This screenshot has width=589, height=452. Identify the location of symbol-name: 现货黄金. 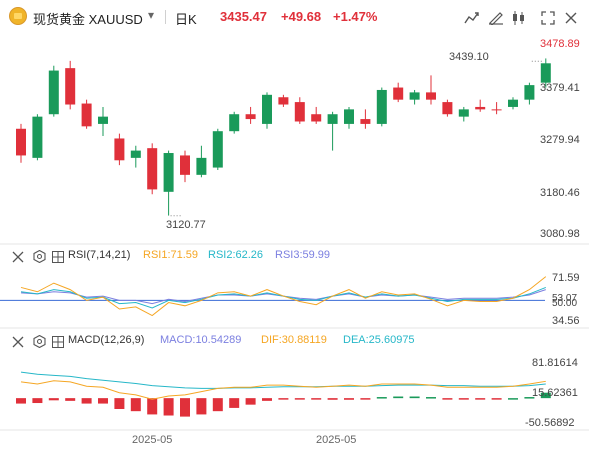
(59, 19).